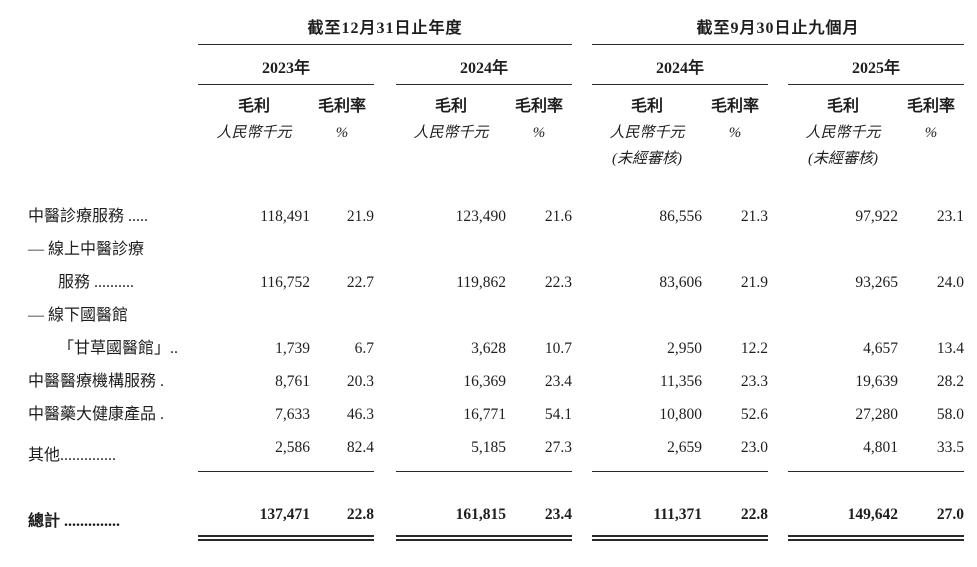  What do you see at coordinates (539, 451) in the screenshot?
I see `cell-value: 27.3` at bounding box center [539, 451].